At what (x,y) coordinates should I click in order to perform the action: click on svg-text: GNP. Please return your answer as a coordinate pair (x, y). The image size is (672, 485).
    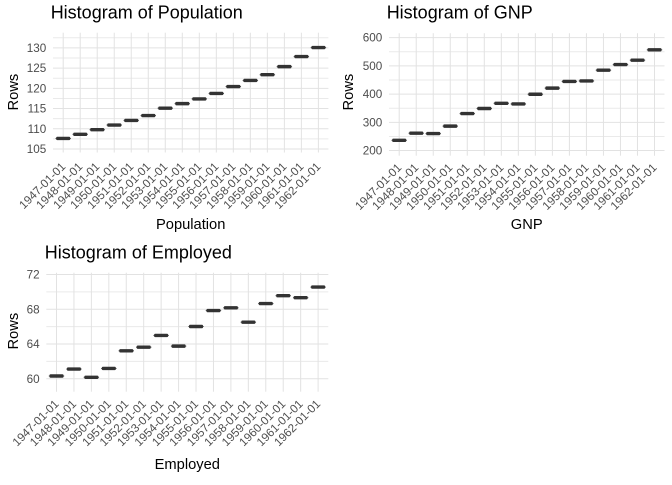
    Looking at the image, I should click on (527, 225).